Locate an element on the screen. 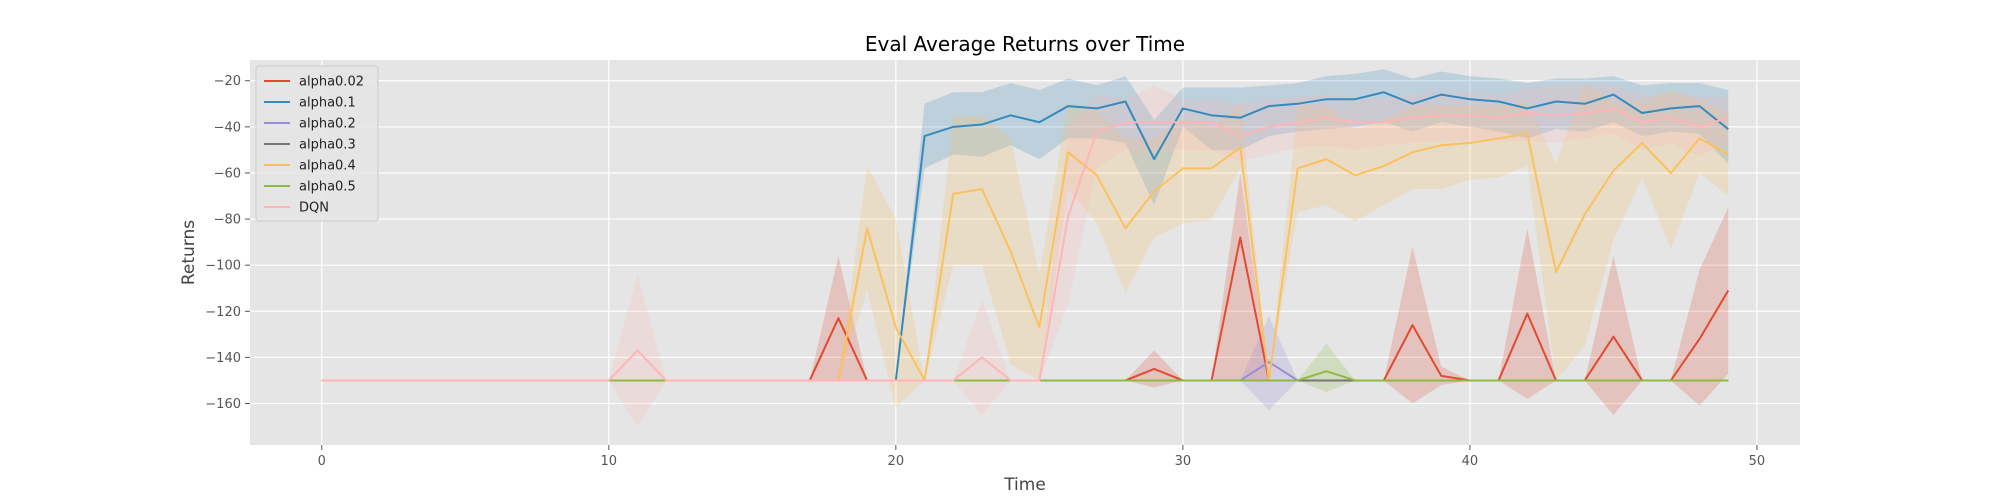  x-axis-ticks: 0 10 20 30 40 50 is located at coordinates (1042, 457).